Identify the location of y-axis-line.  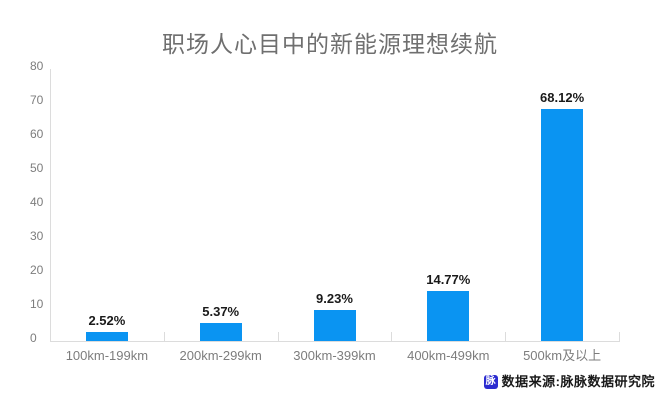
(50, 205).